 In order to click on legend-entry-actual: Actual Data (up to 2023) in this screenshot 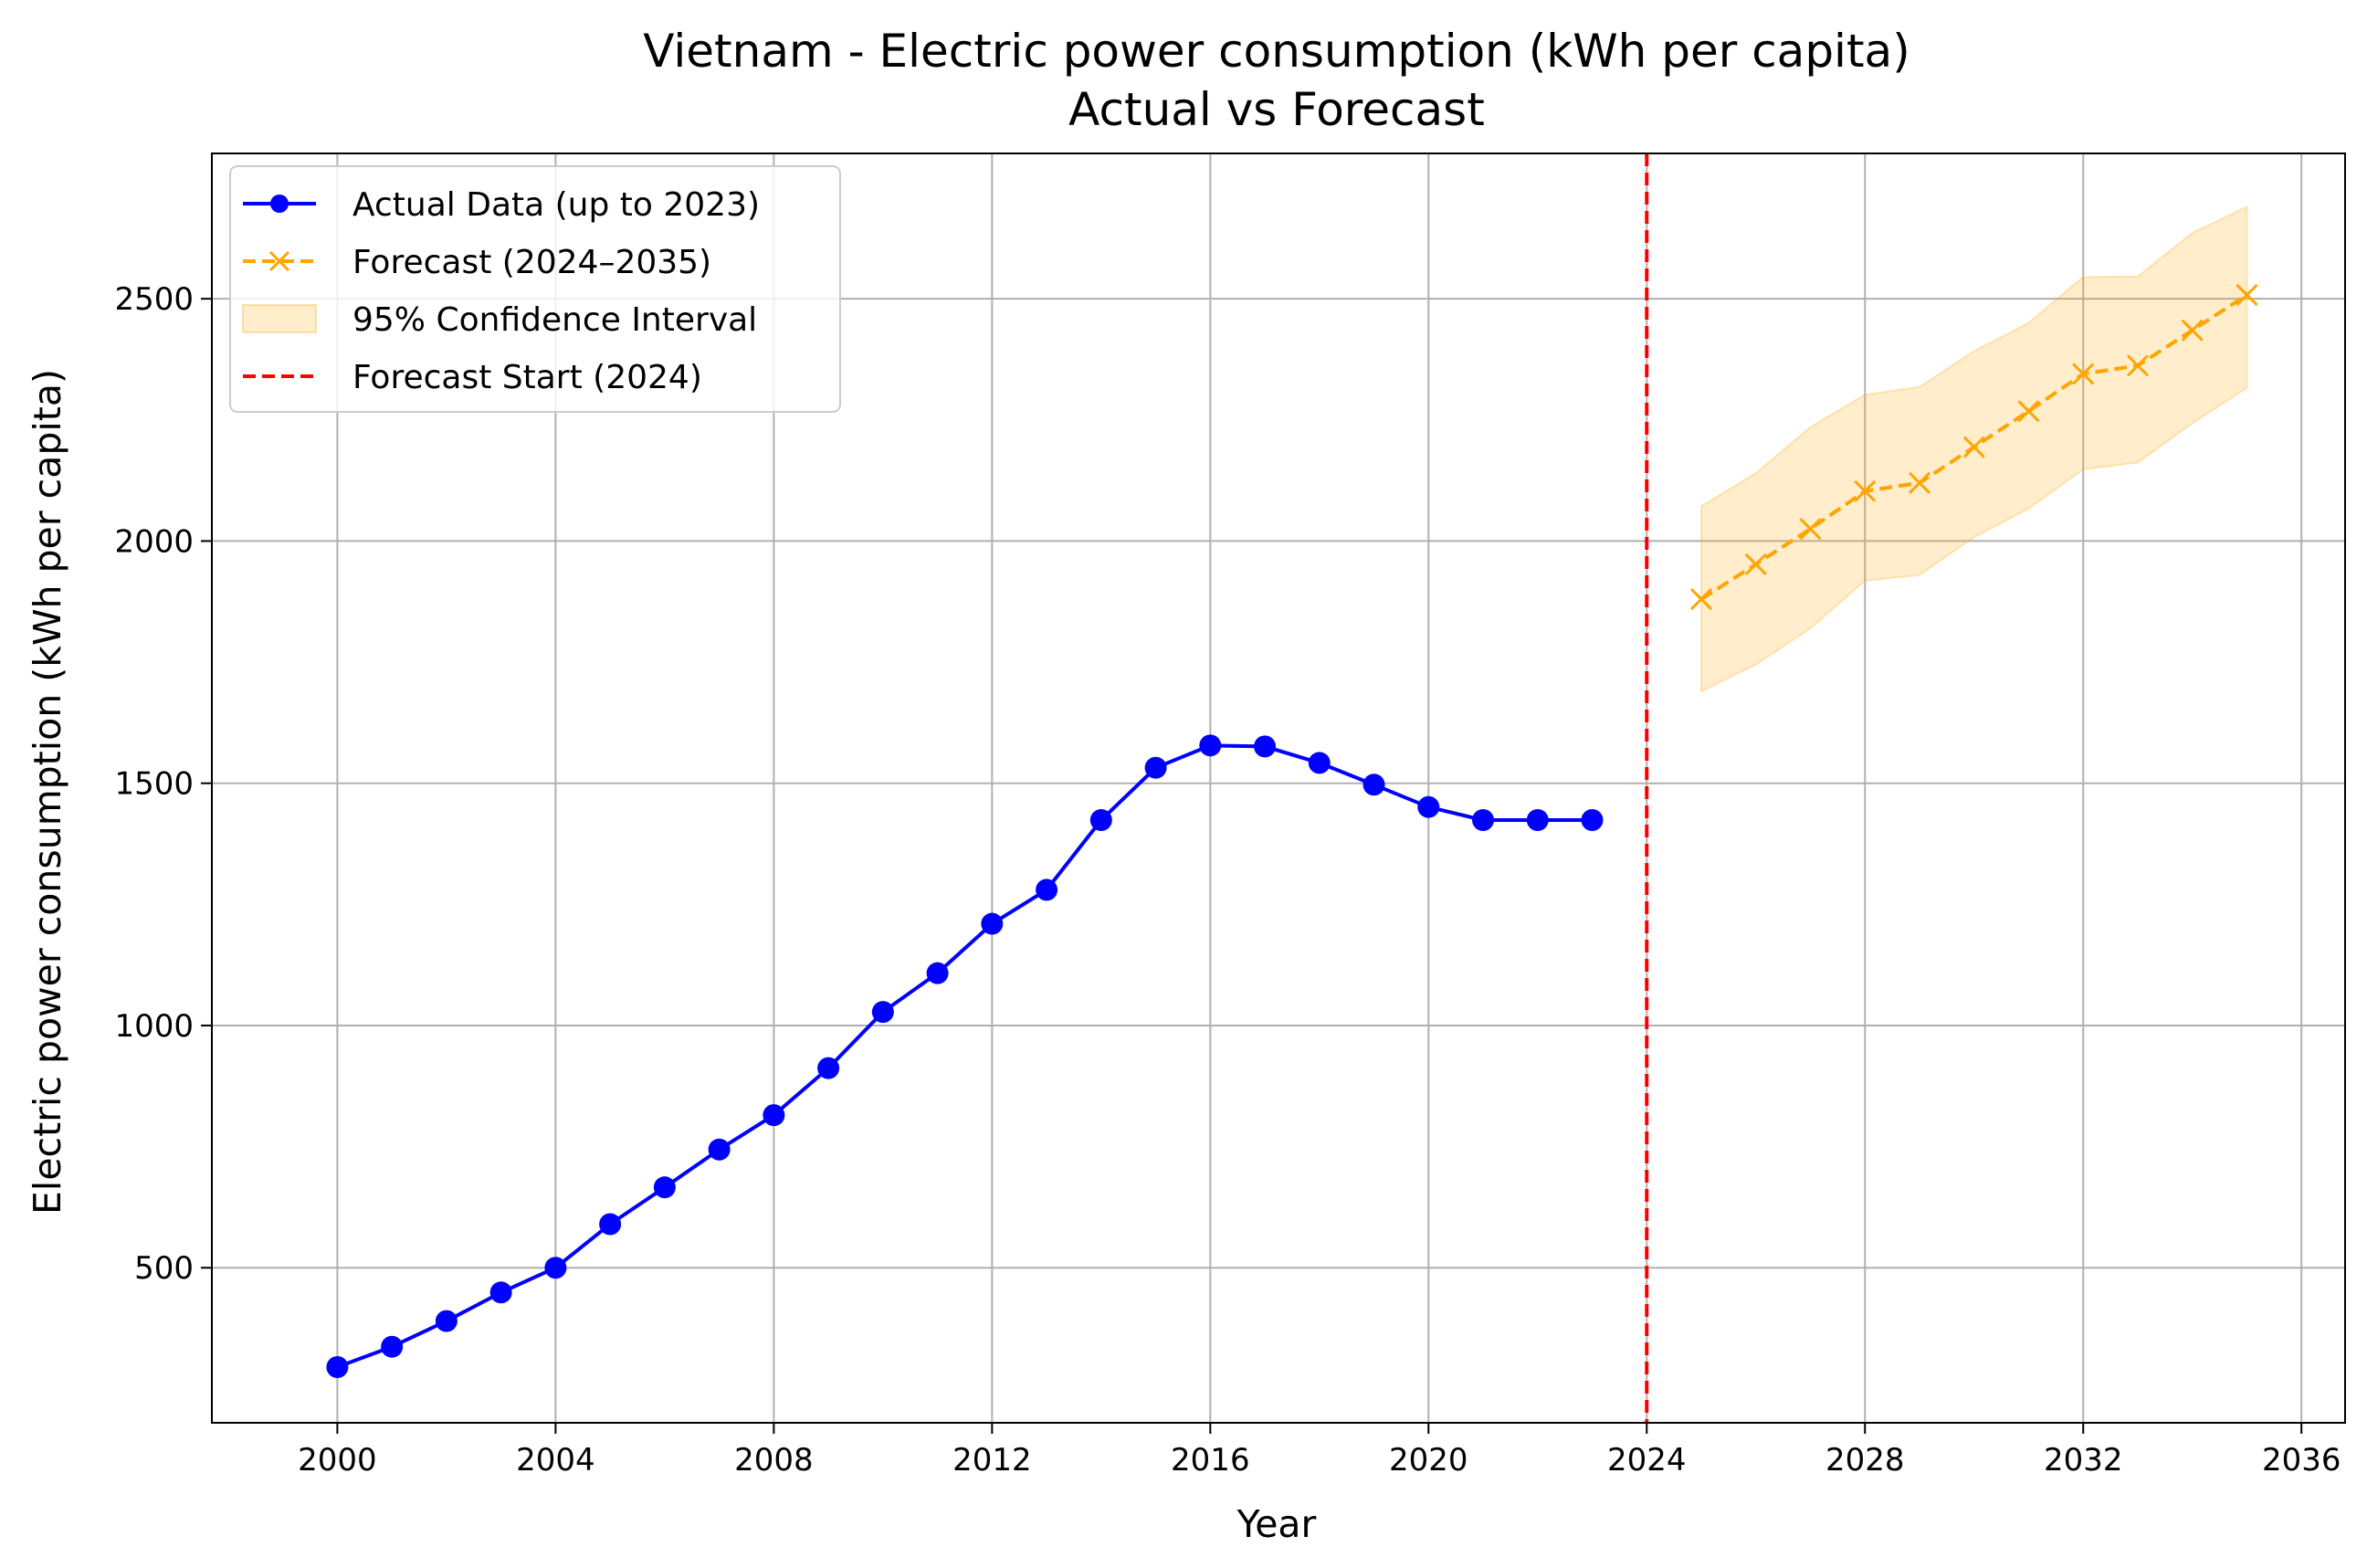, I will do `click(501, 205)`.